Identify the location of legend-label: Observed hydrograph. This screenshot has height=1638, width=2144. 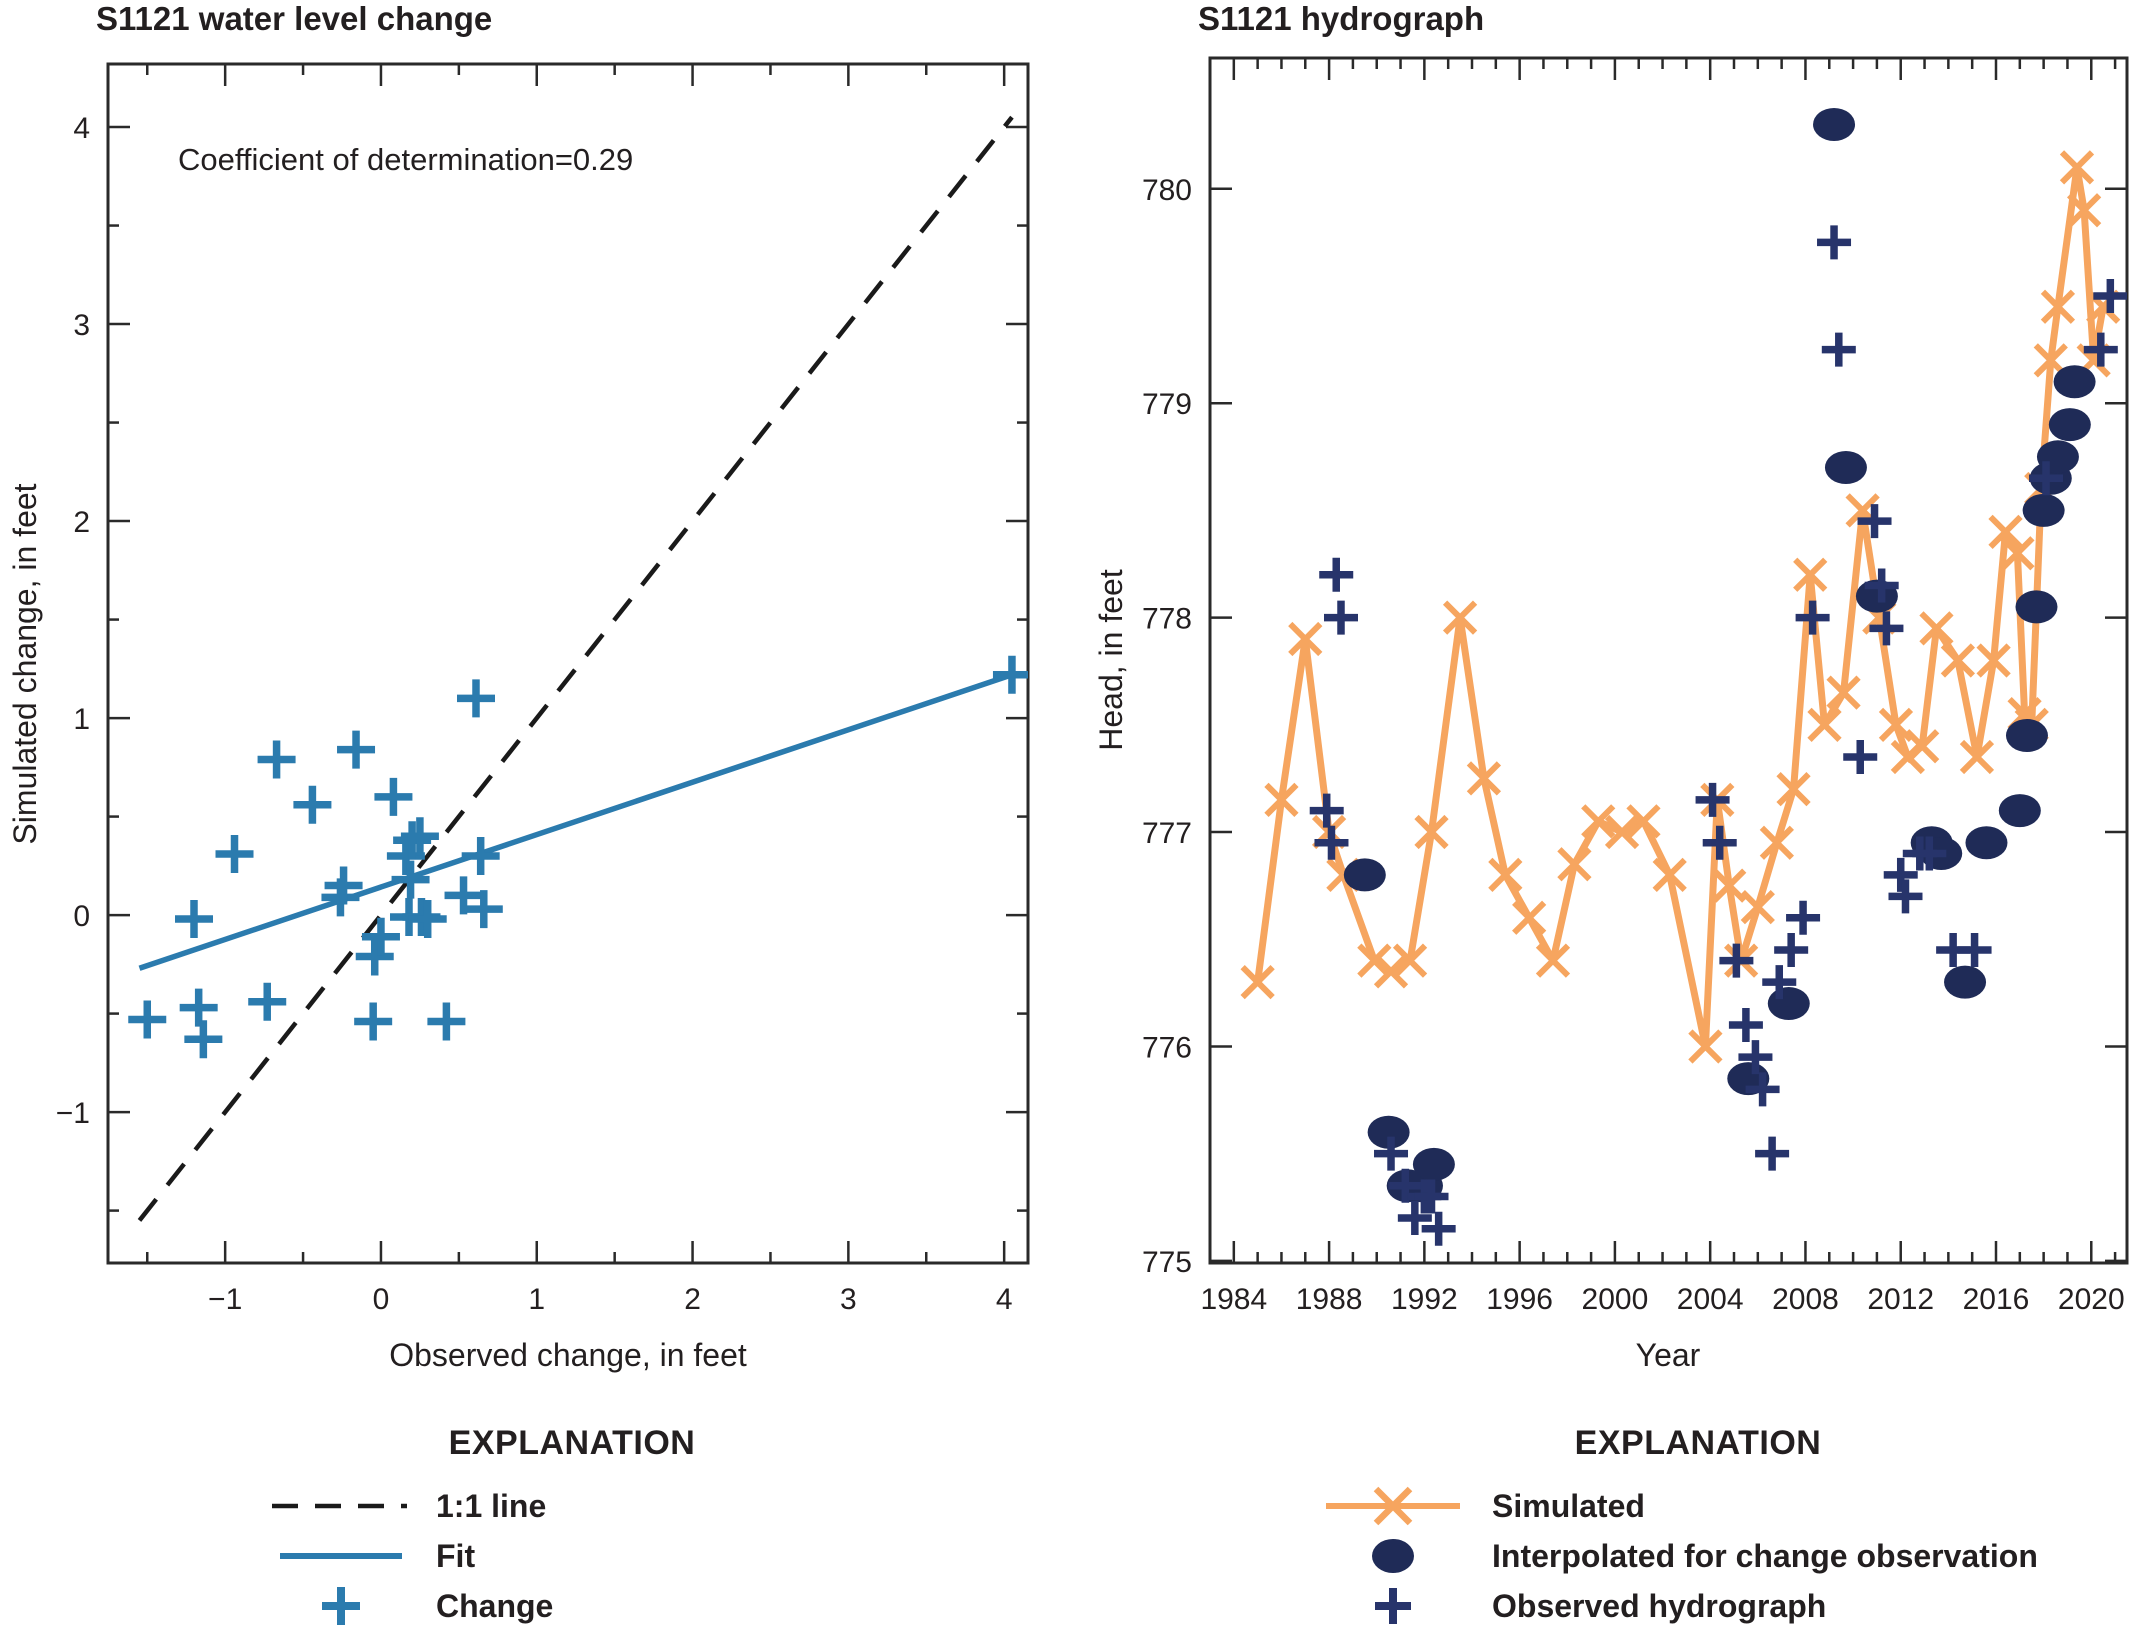
(1659, 1605).